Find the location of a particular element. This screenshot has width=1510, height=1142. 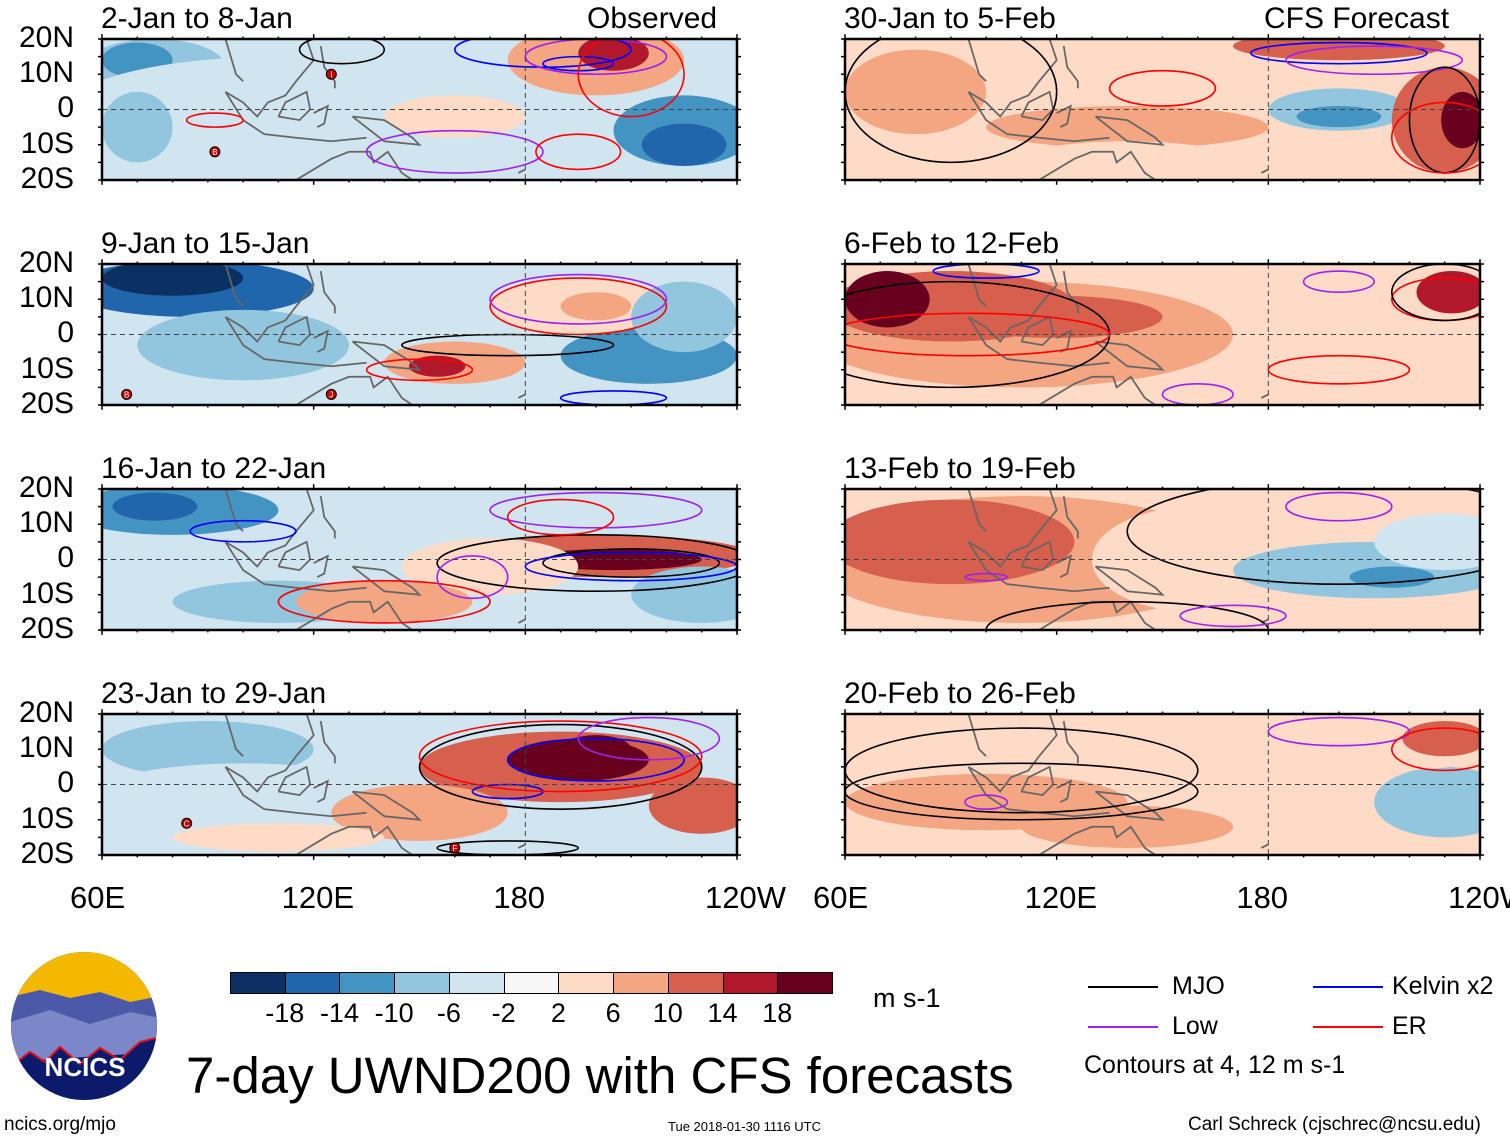

colorbar-label: 2 is located at coordinates (558, 1013).